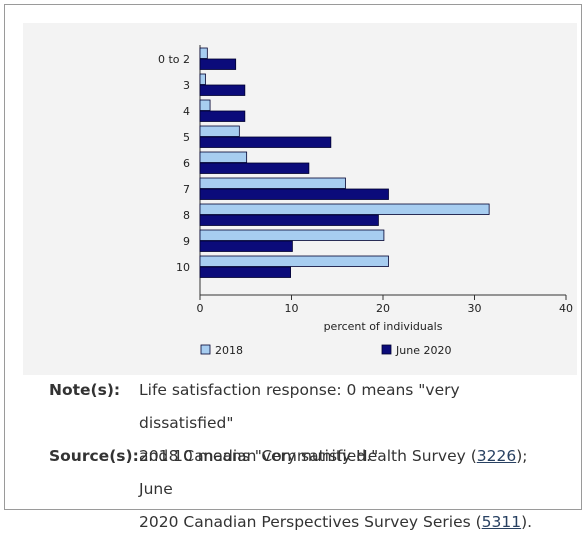 This screenshot has height=539, width=588. Describe the element at coordinates (200, 308) in the screenshot. I see `x-tick-label: 0` at that location.